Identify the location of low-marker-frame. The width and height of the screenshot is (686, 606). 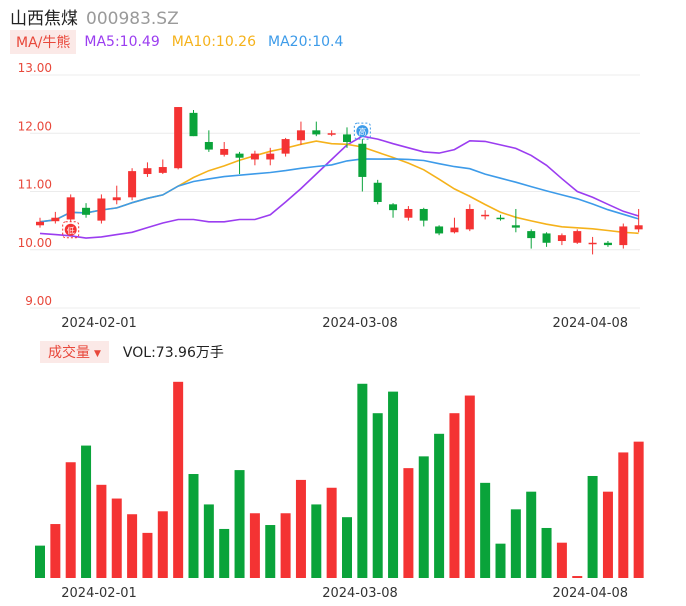
(71, 230).